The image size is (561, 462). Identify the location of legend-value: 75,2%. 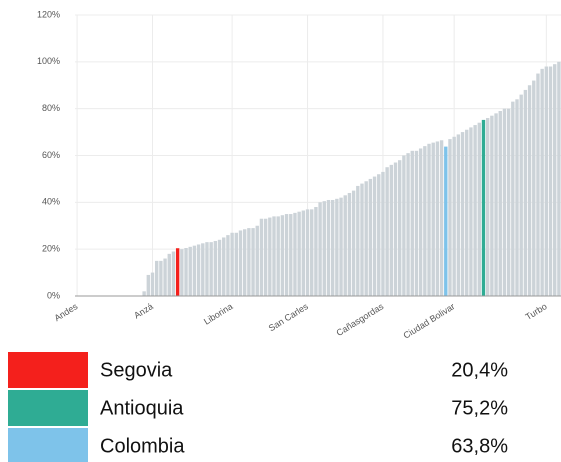
(479, 408).